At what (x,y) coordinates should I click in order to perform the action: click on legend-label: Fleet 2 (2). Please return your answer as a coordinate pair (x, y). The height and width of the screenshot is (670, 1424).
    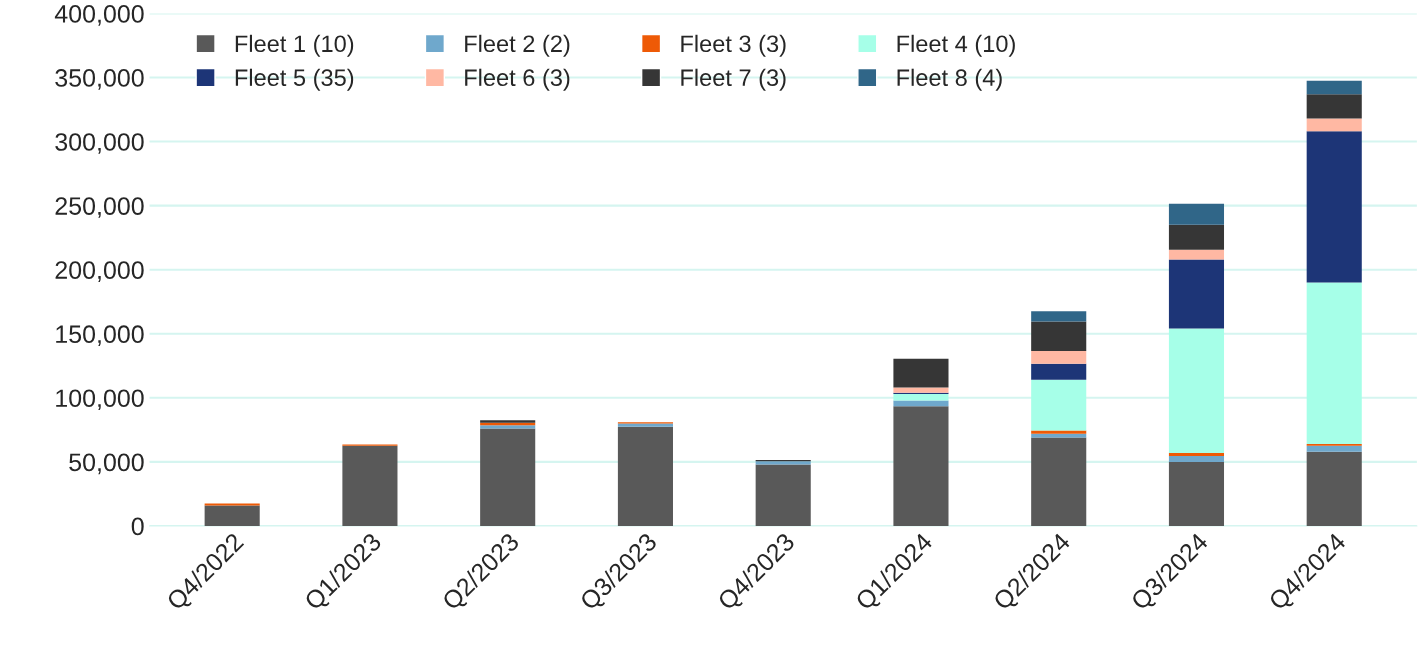
    Looking at the image, I should click on (517, 45).